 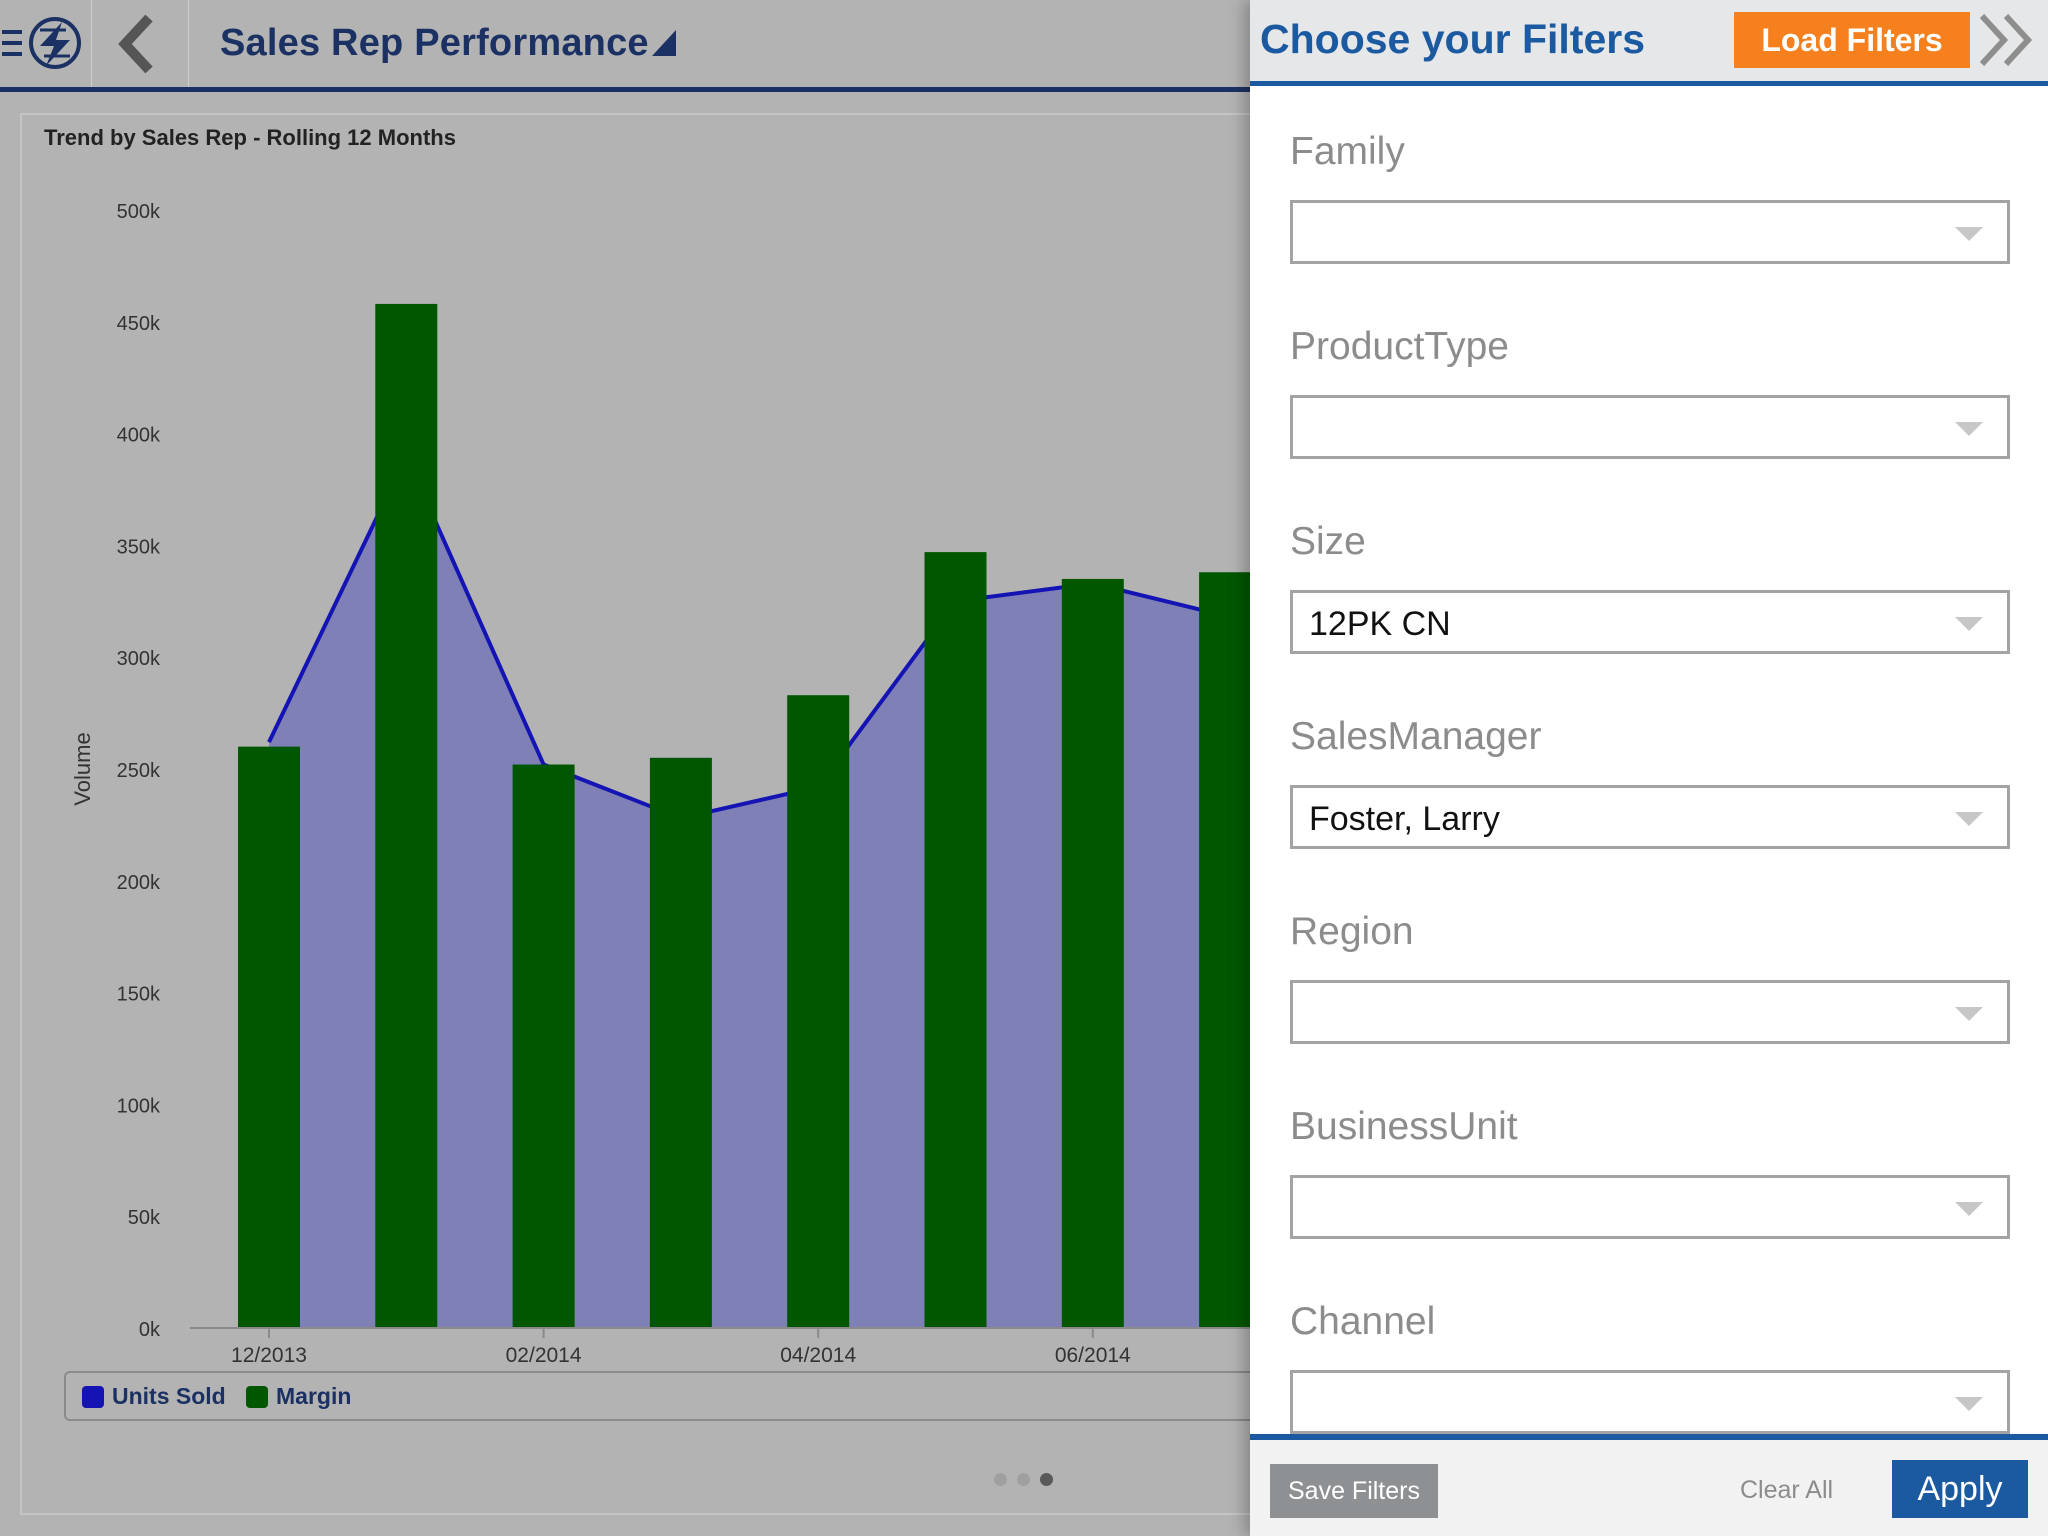 What do you see at coordinates (544, 1354) in the screenshot?
I see `x-tick-label: 02/2014` at bounding box center [544, 1354].